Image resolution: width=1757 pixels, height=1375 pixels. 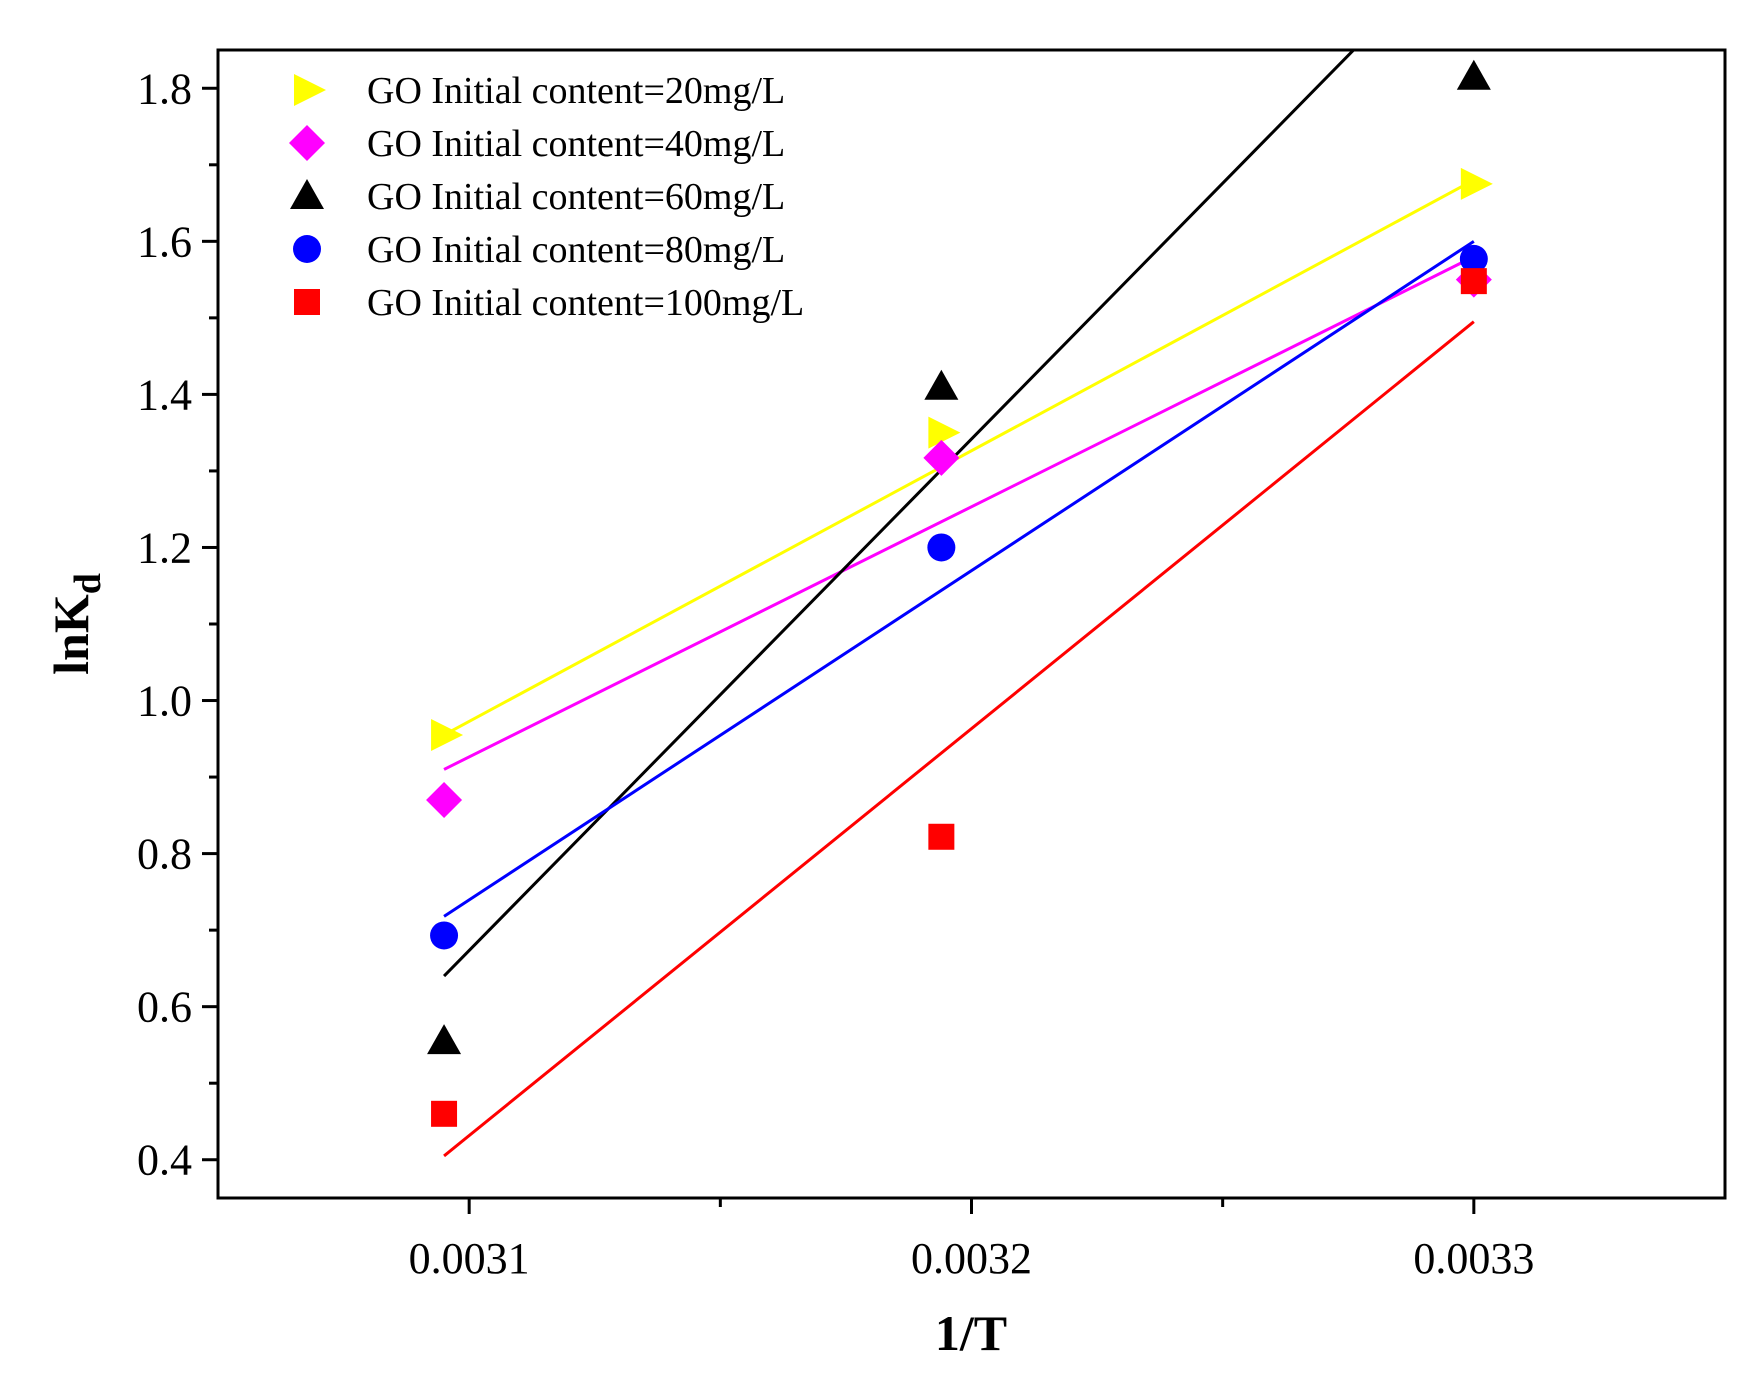 What do you see at coordinates (576, 91) in the screenshot?
I see `legend-label: GO Initial content=20mg/L` at bounding box center [576, 91].